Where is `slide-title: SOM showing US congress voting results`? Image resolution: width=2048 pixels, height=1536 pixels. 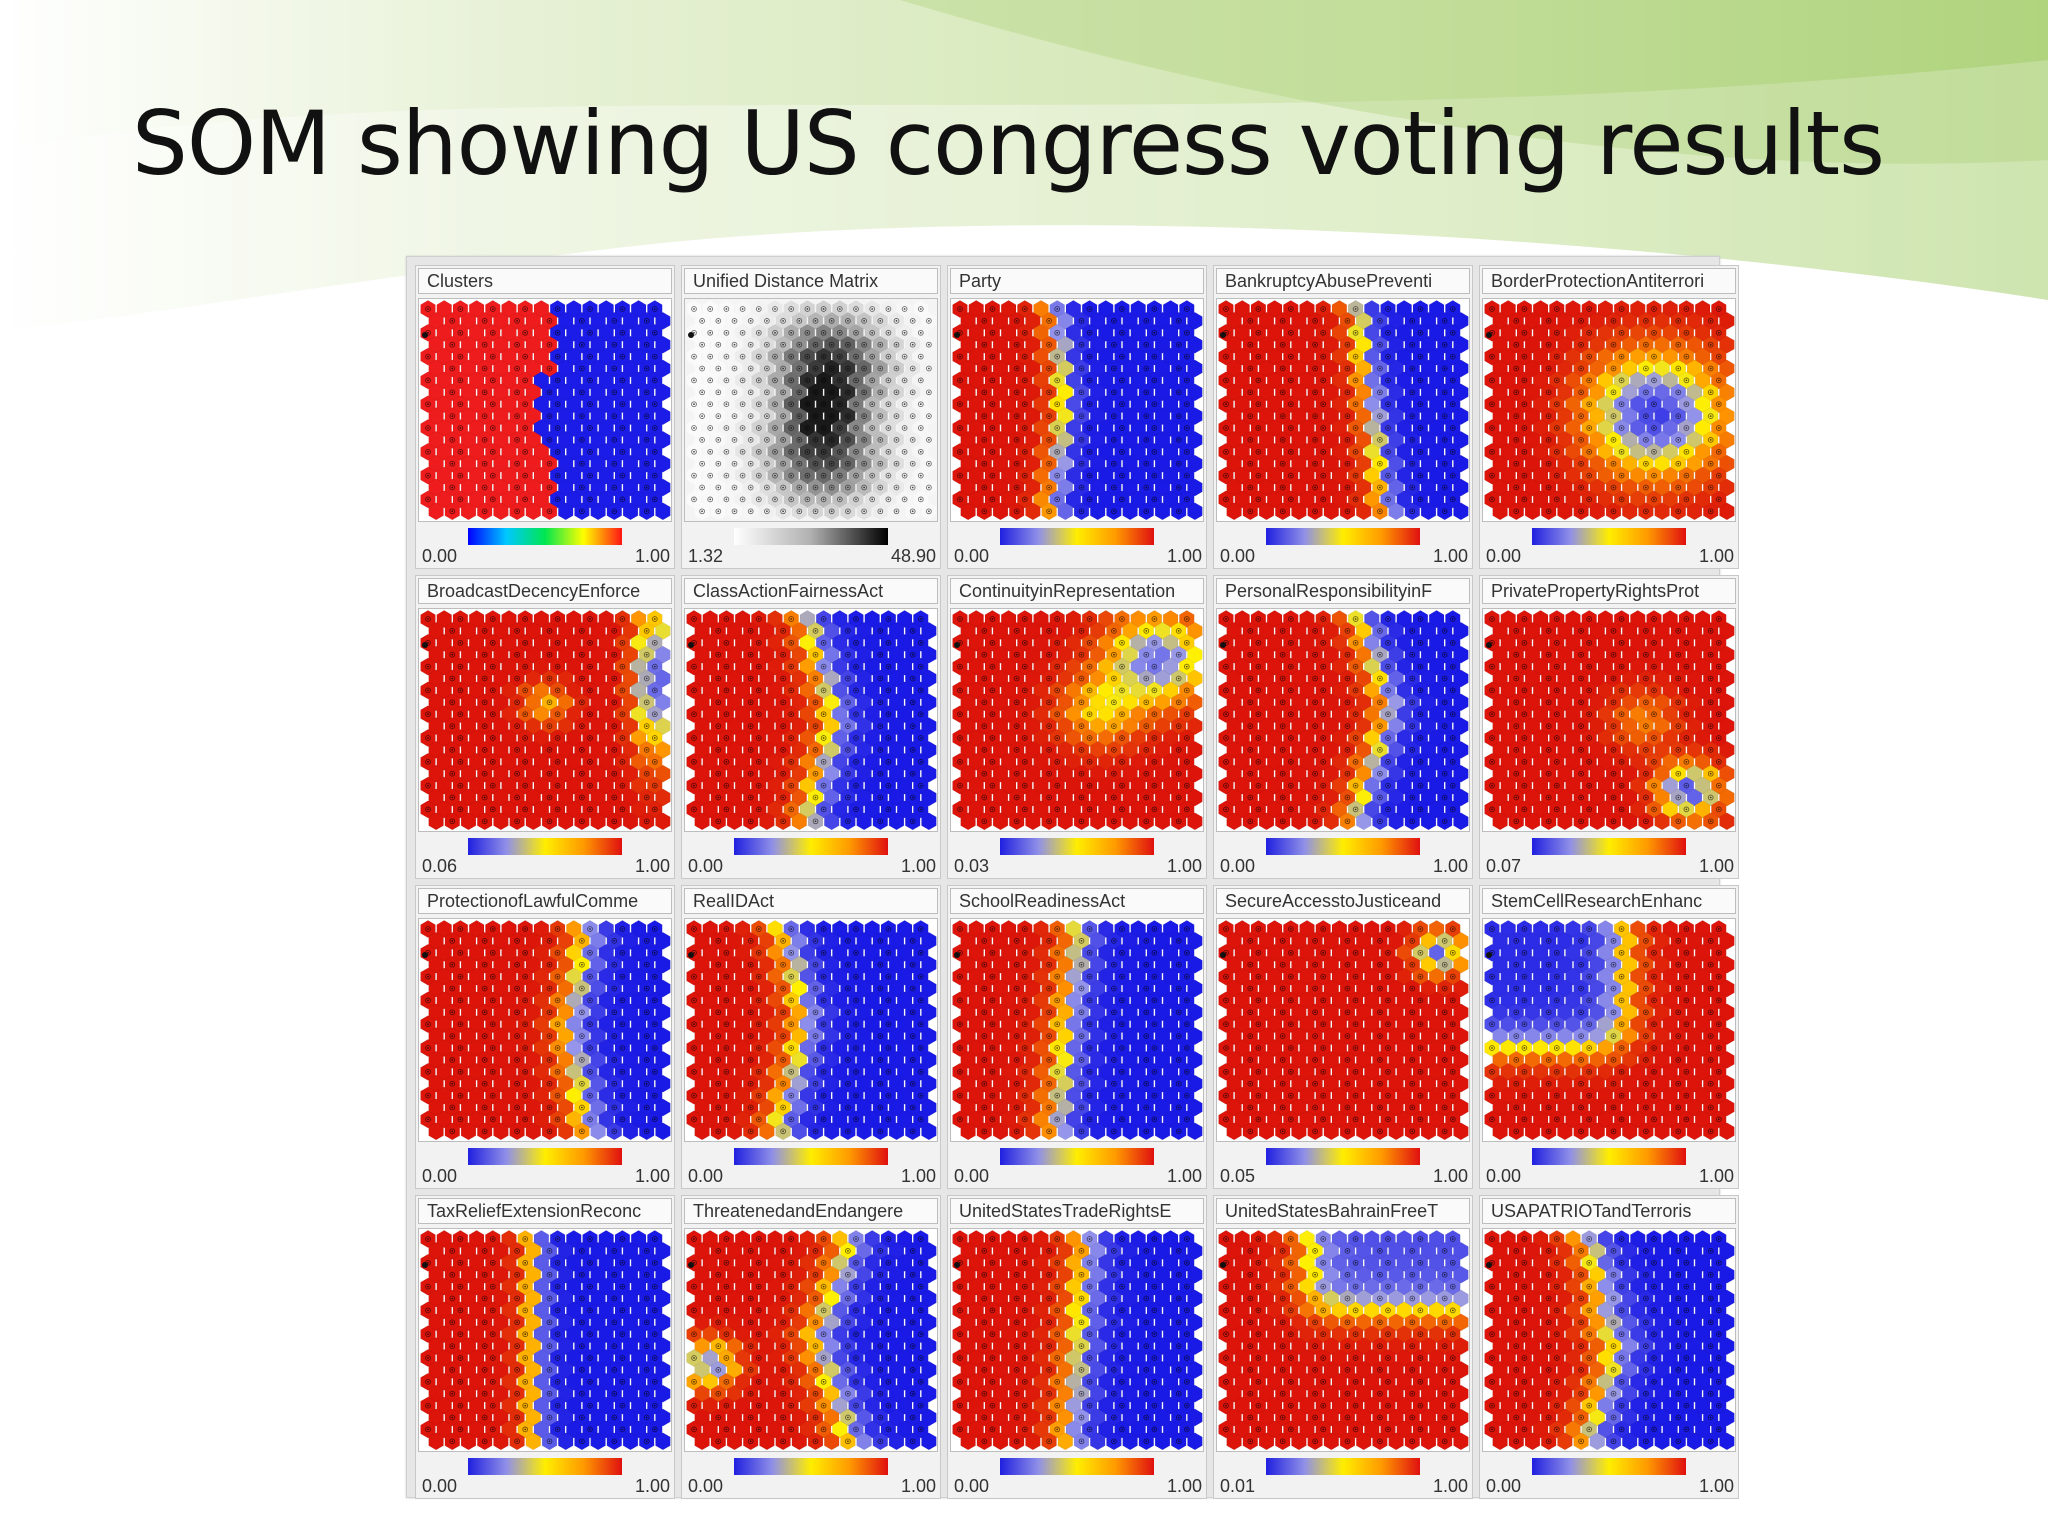 slide-title: SOM showing US congress voting results is located at coordinates (1008, 143).